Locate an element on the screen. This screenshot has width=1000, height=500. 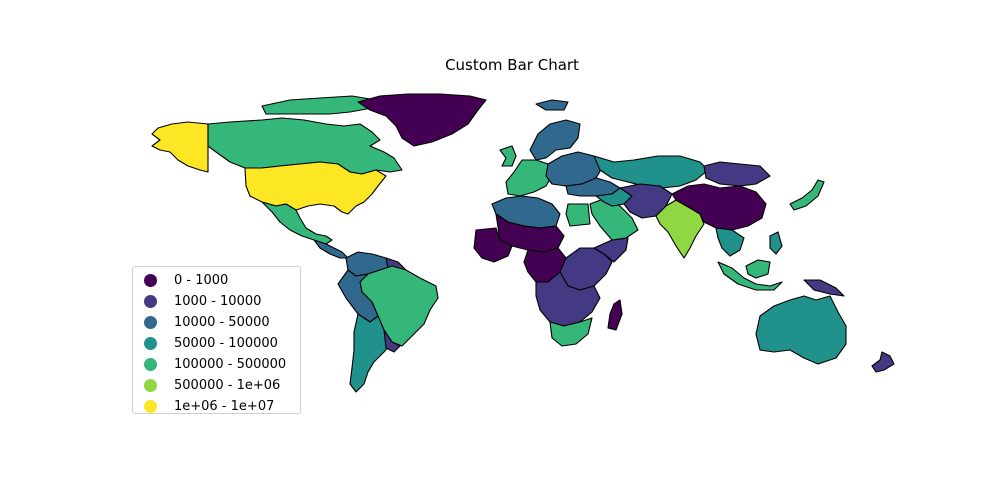
legend-item: 0 - 1000 is located at coordinates (216, 280).